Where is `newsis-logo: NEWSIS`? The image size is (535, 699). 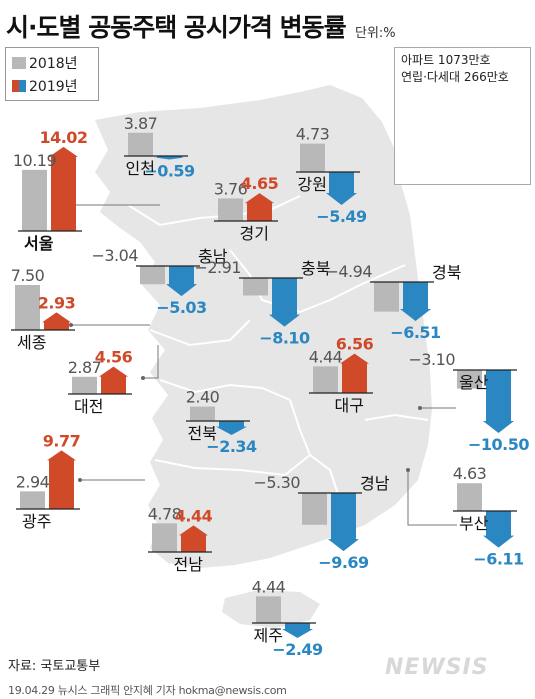
newsis-logo: NEWSIS is located at coordinates (437, 667).